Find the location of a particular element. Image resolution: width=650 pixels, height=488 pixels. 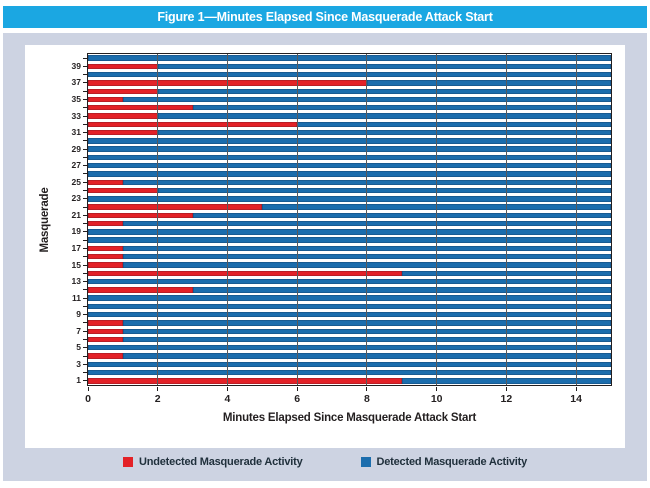

y-tick-label: 25 is located at coordinates (76, 181).